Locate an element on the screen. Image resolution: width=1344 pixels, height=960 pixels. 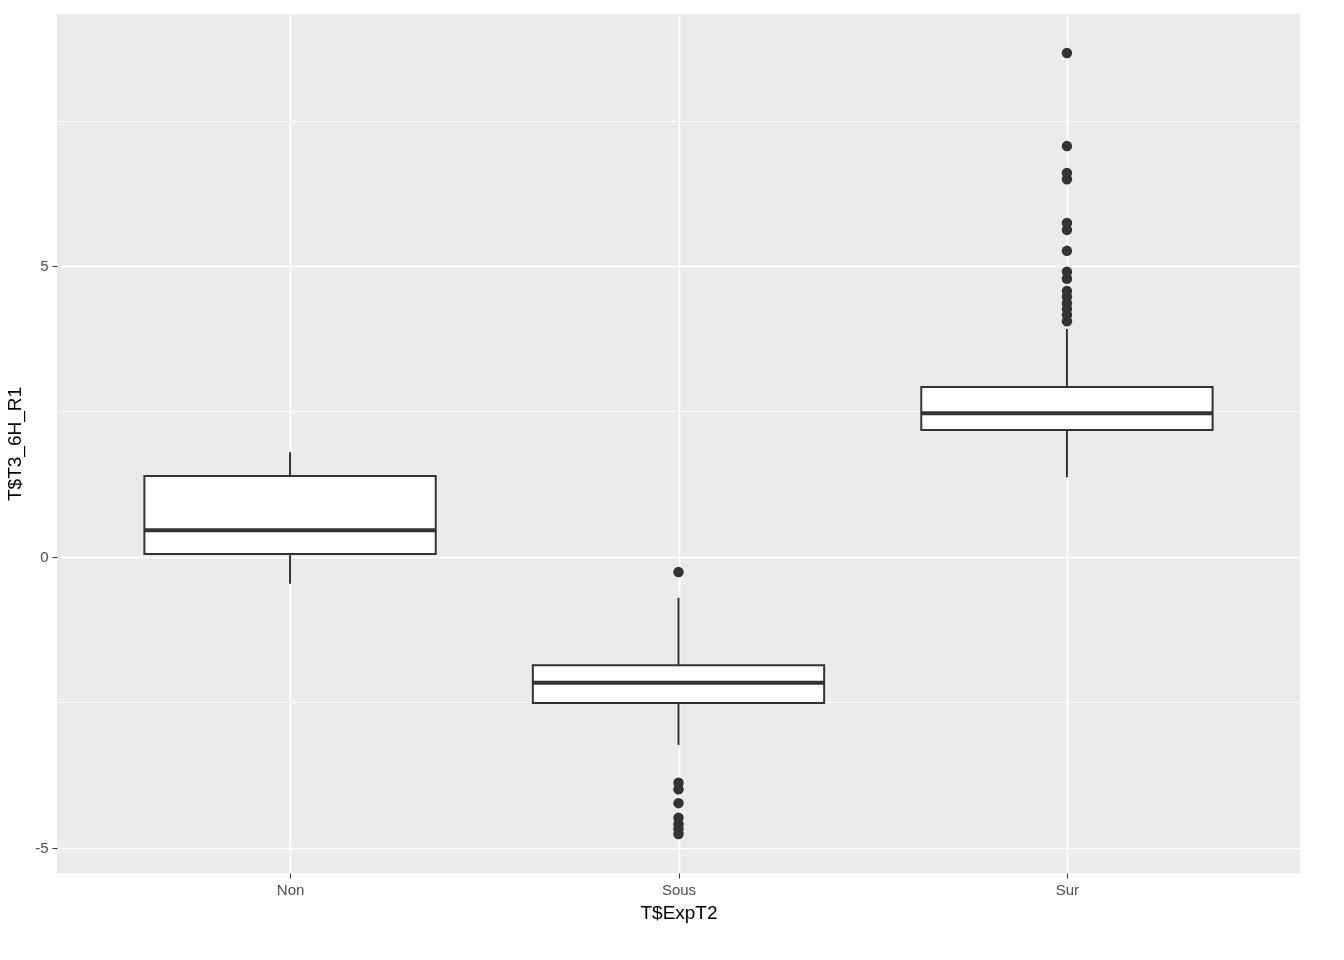
x-tick-label: Sous is located at coordinates (679, 889).